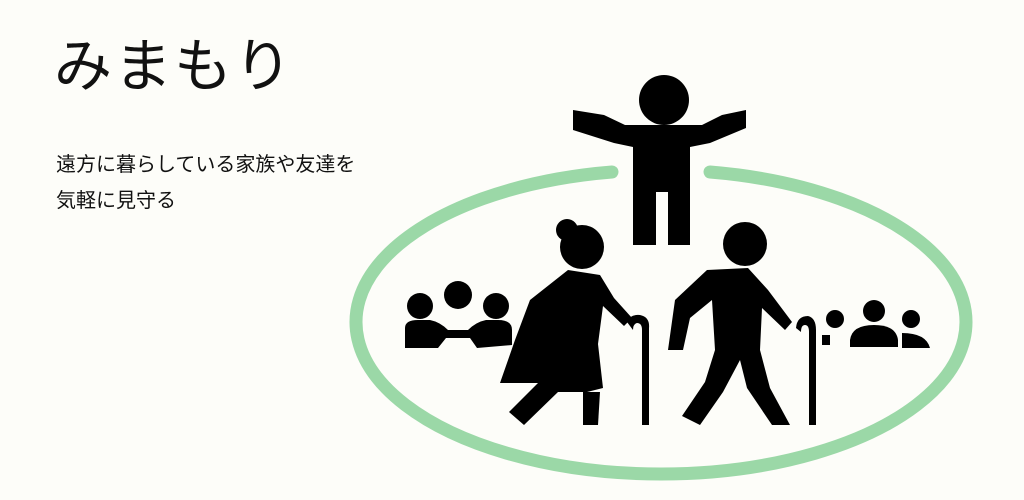  What do you see at coordinates (659, 160) in the screenshot?
I see `person-arms-out-icon` at bounding box center [659, 160].